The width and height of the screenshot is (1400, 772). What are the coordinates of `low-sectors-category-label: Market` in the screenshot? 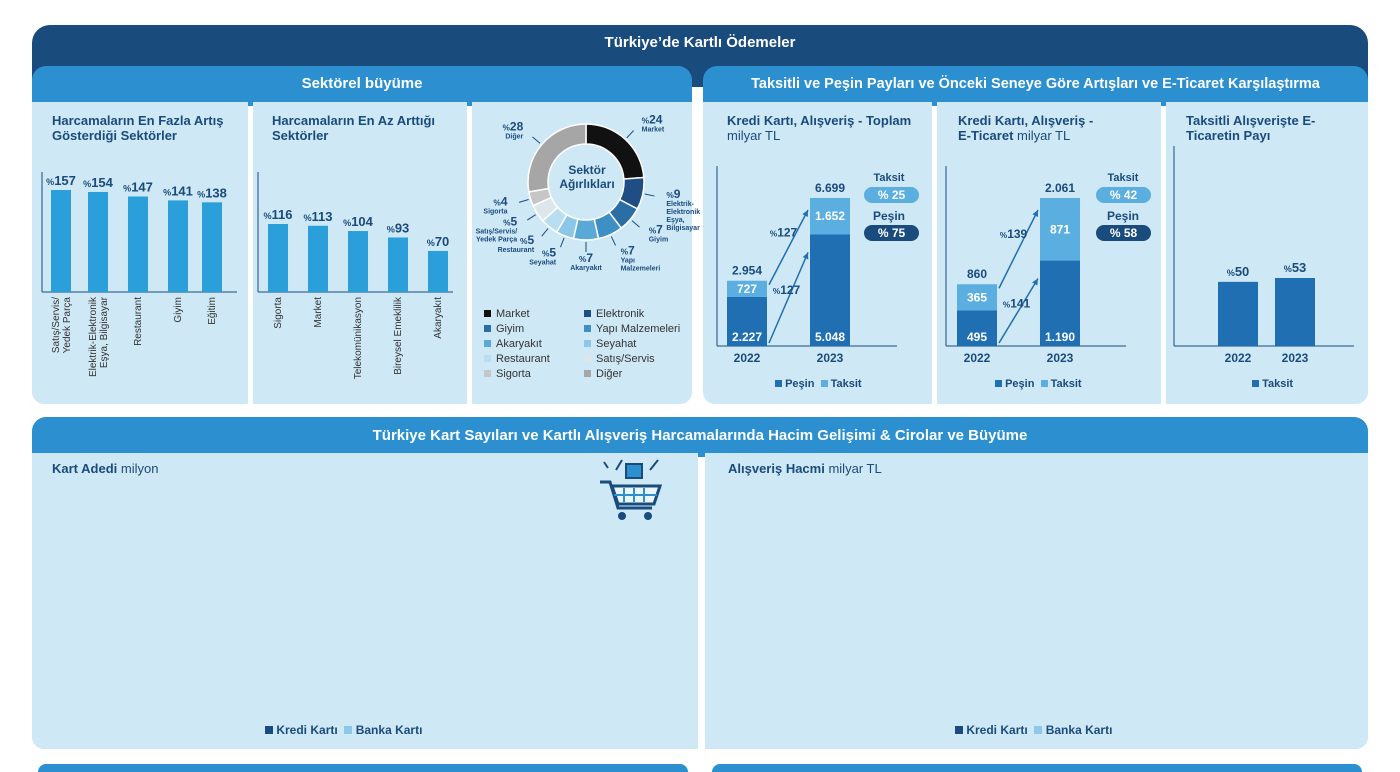 It's located at (318, 312).